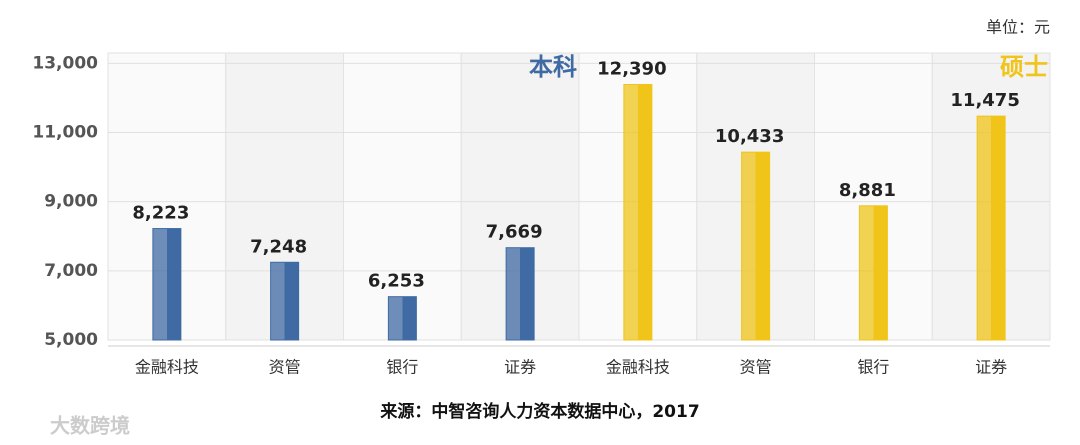 The height and width of the screenshot is (445, 1080). I want to click on y-tick-label: 11,000, so click(65, 133).